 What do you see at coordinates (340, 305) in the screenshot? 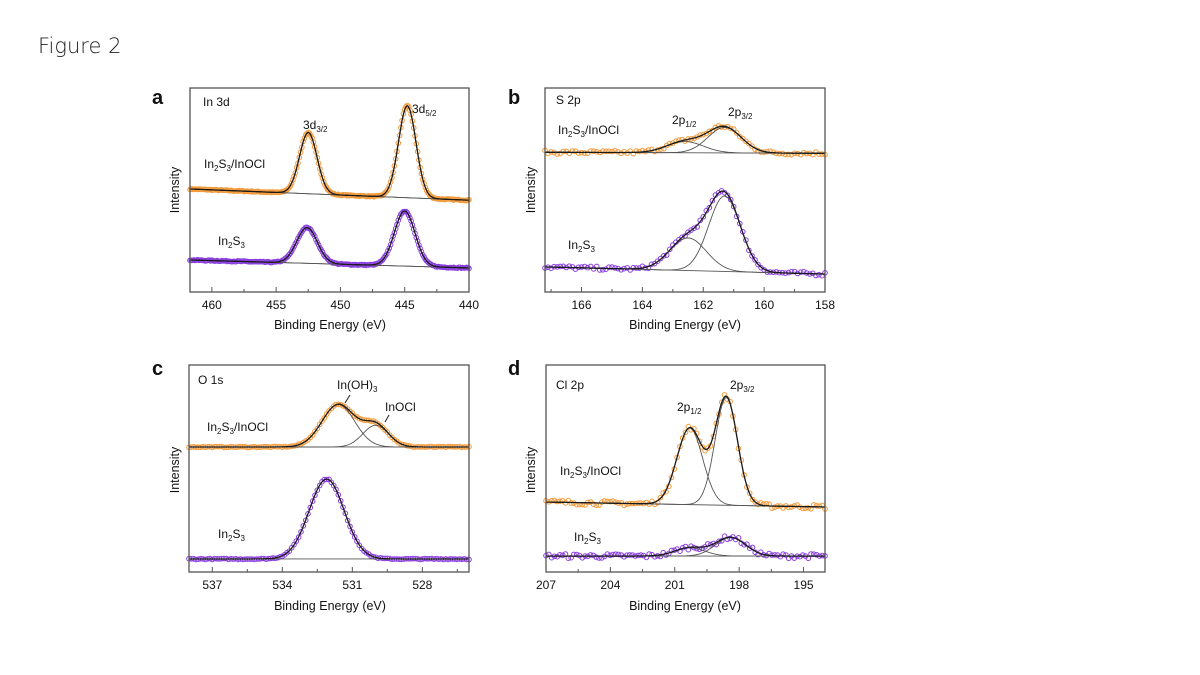
I see `x-tick-label: 450` at bounding box center [340, 305].